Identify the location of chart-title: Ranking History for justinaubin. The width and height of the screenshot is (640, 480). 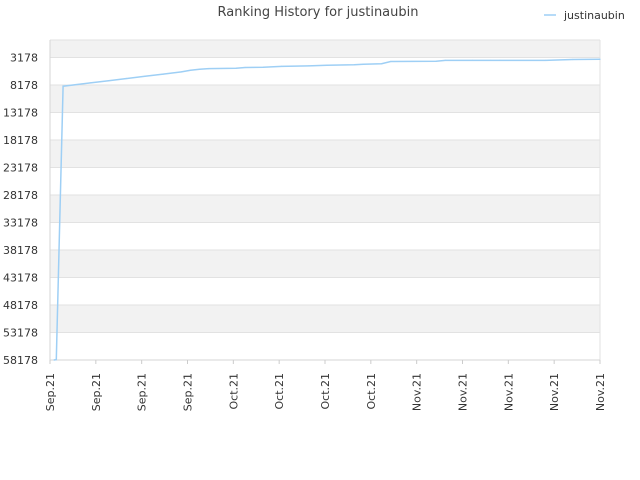
(318, 12).